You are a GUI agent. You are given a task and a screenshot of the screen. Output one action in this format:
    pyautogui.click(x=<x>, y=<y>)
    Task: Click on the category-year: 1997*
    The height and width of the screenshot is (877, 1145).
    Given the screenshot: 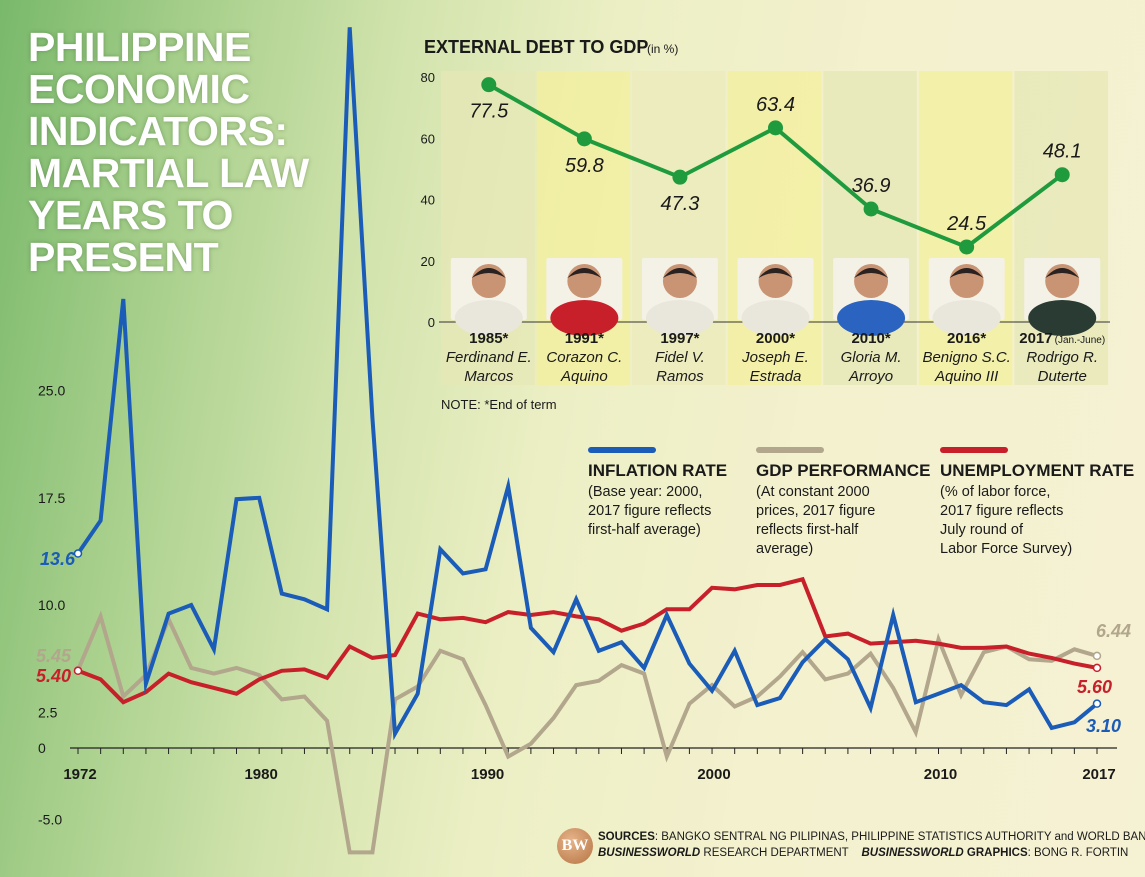 What is the action you would take?
    pyautogui.click(x=679, y=338)
    